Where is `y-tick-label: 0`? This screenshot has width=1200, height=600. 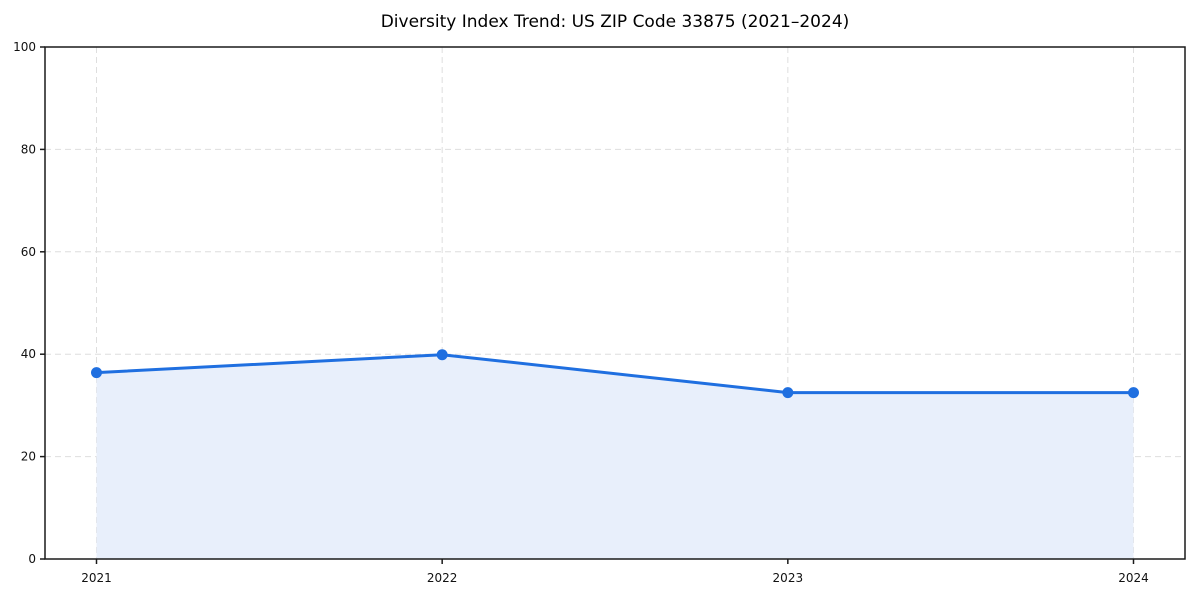
y-tick-label: 0 is located at coordinates (32, 559).